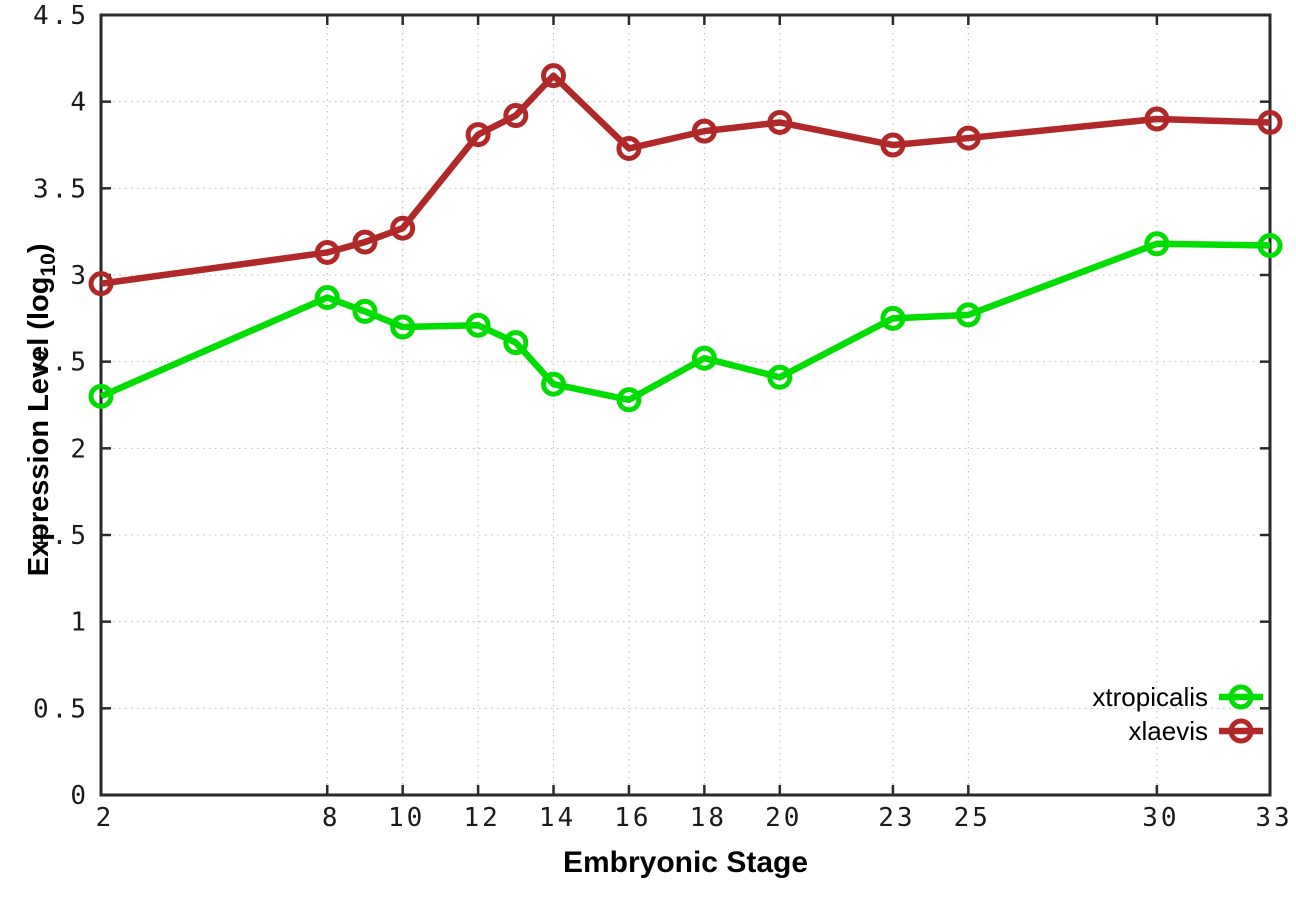 The width and height of the screenshot is (1296, 907). What do you see at coordinates (1273, 818) in the screenshot?
I see `x-tick-label: 33` at bounding box center [1273, 818].